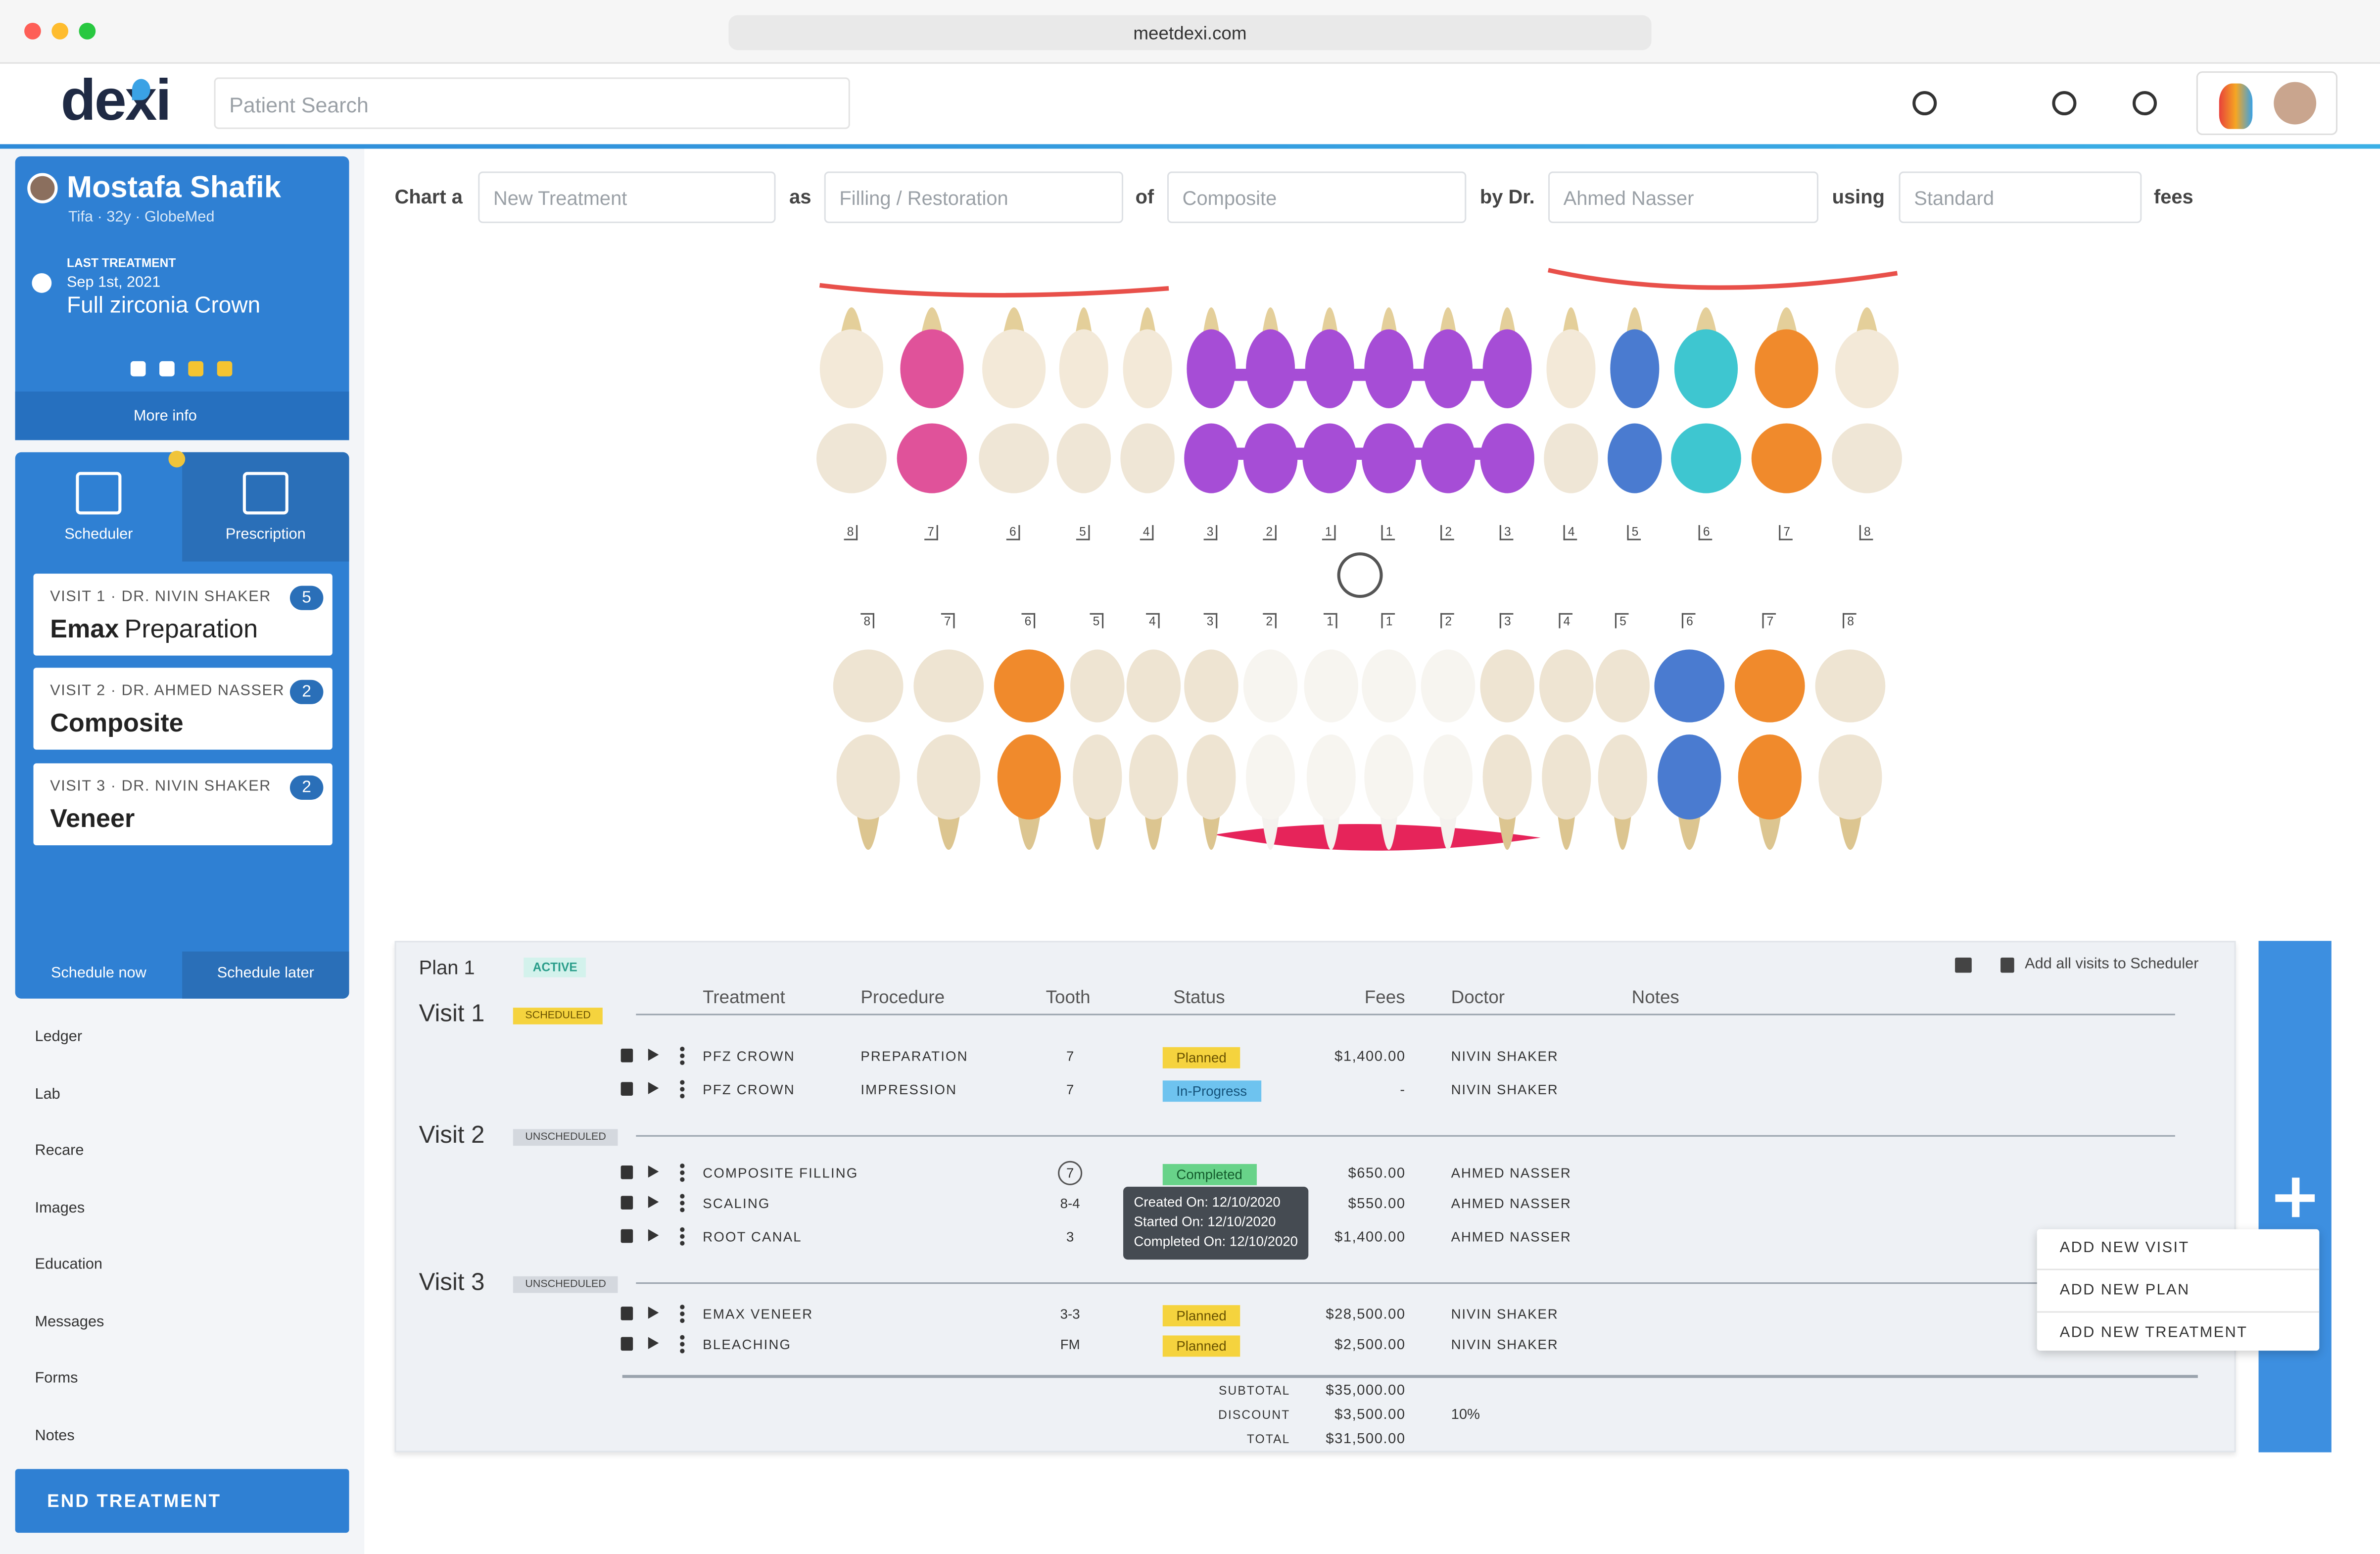 The height and width of the screenshot is (1554, 2380). What do you see at coordinates (69, 1321) in the screenshot?
I see `nav-item: Messages` at bounding box center [69, 1321].